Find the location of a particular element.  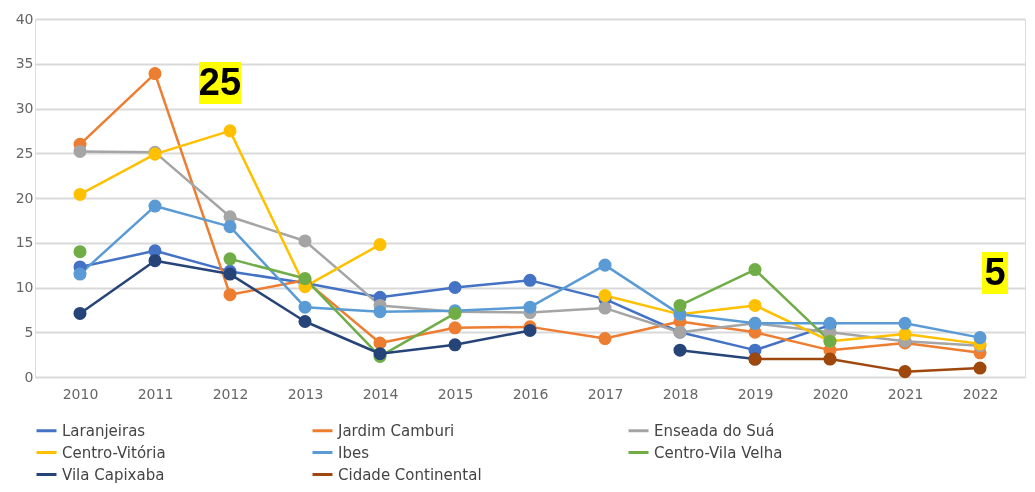

y-tick-label: 40 is located at coordinates (24, 18).